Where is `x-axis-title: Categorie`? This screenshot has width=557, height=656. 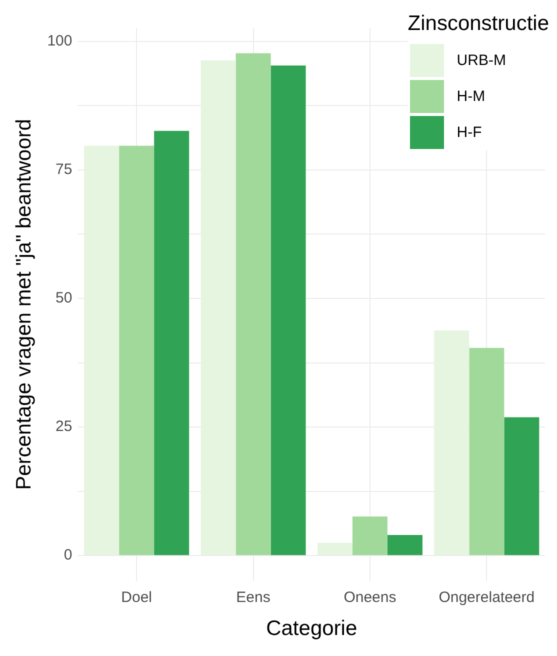
x-axis-title: Categorie is located at coordinates (312, 628).